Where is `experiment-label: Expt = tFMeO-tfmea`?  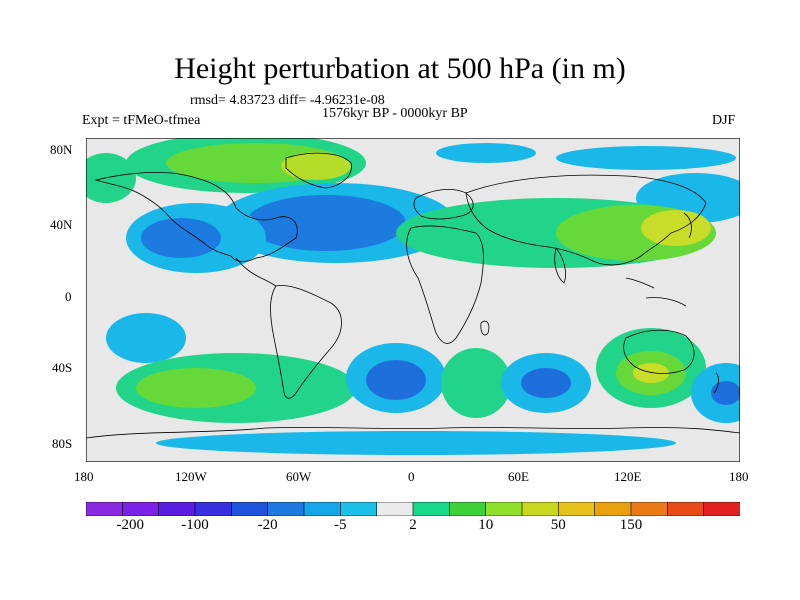 experiment-label: Expt = tFMeO-tfmea is located at coordinates (141, 120).